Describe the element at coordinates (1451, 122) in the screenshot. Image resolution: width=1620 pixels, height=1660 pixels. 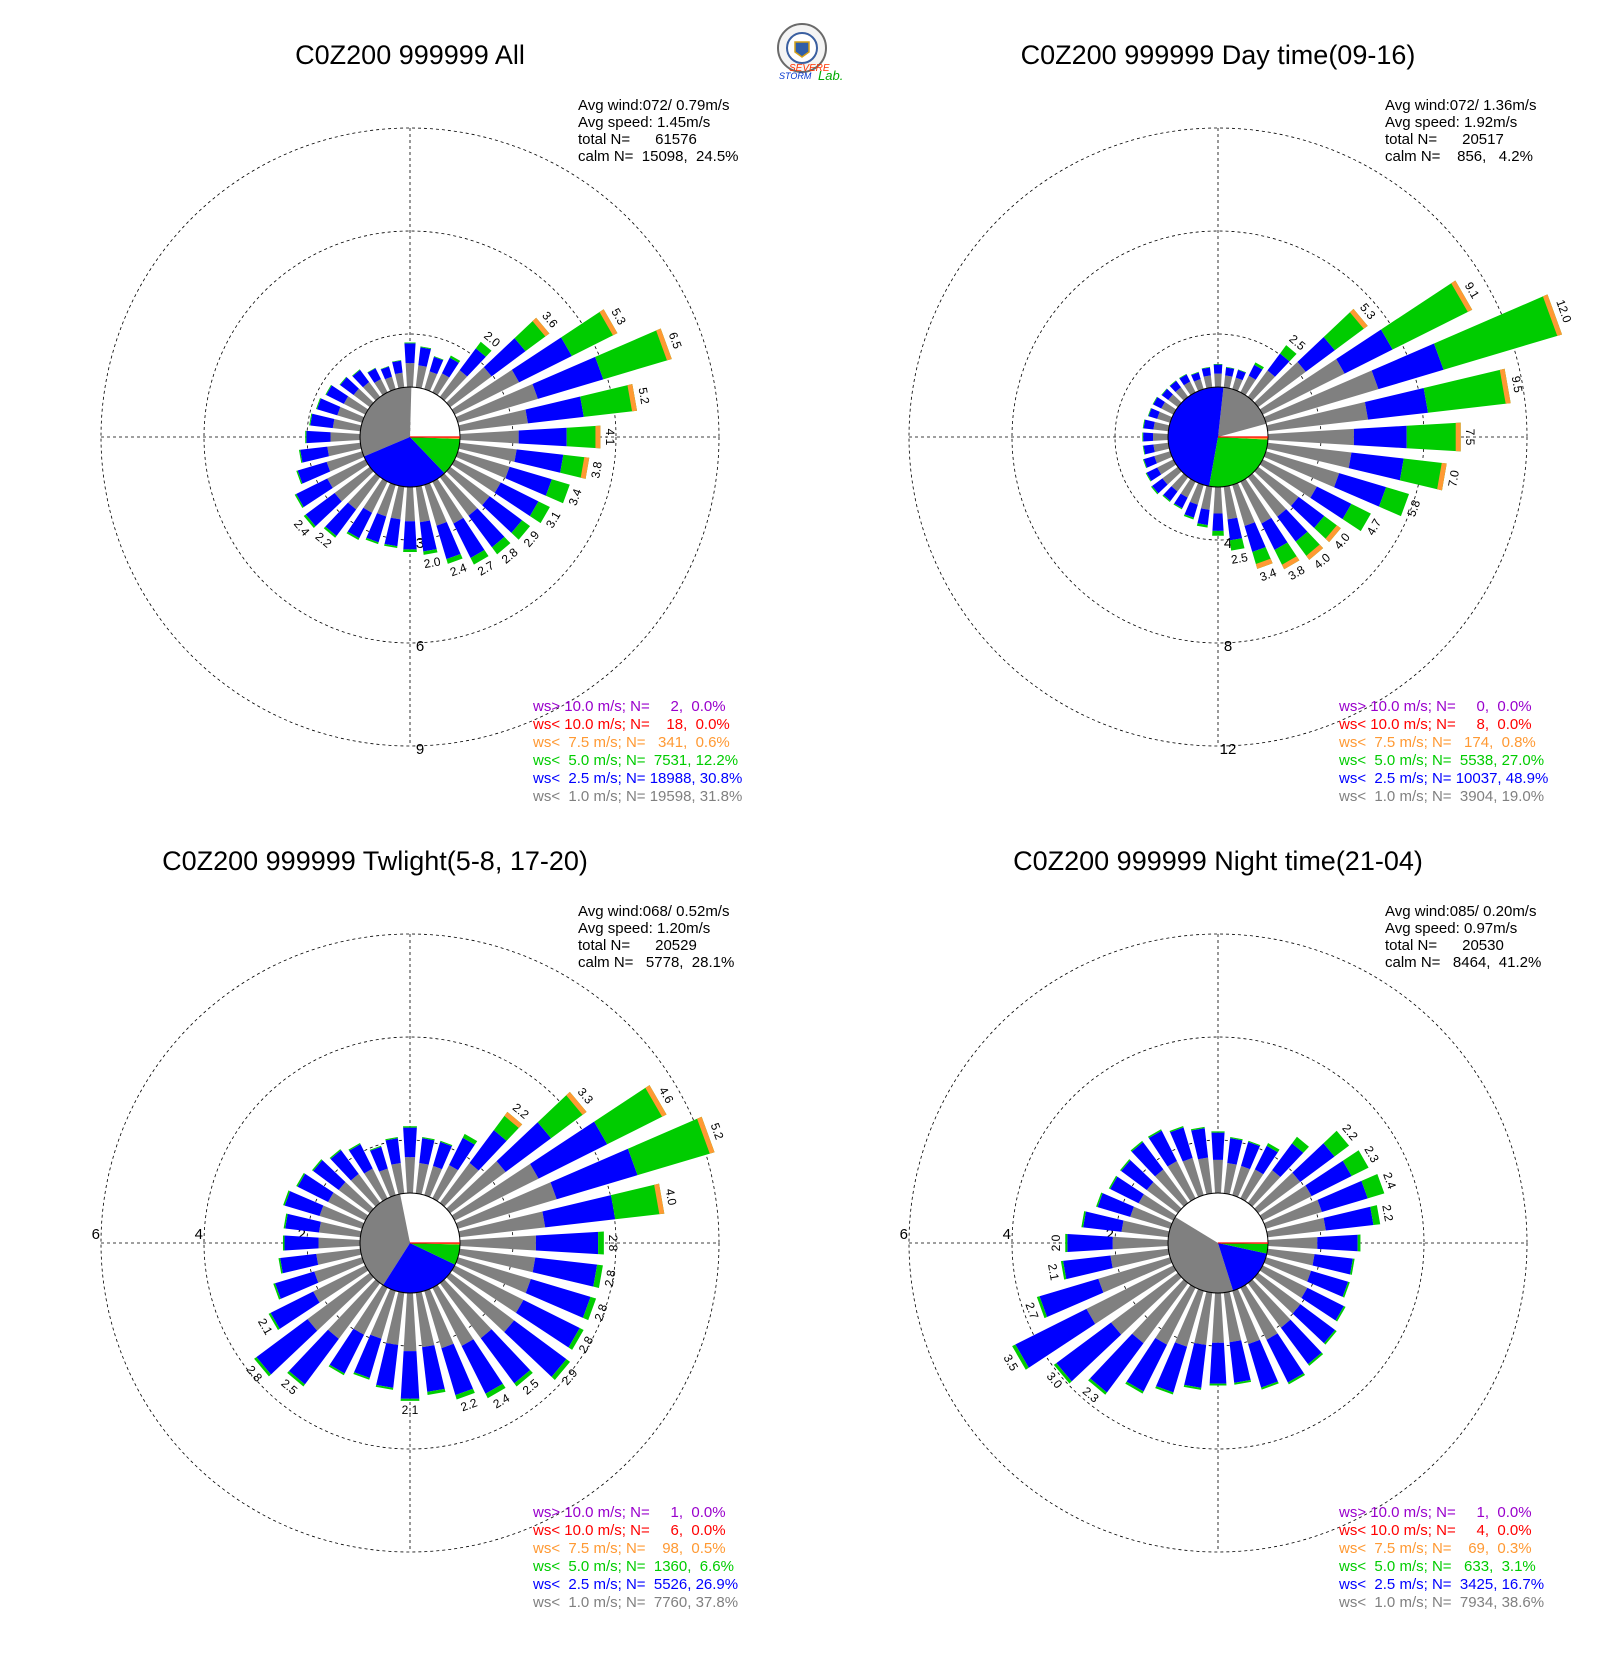
I see `stats-line: Avg speed: 1.92m/s` at that location.